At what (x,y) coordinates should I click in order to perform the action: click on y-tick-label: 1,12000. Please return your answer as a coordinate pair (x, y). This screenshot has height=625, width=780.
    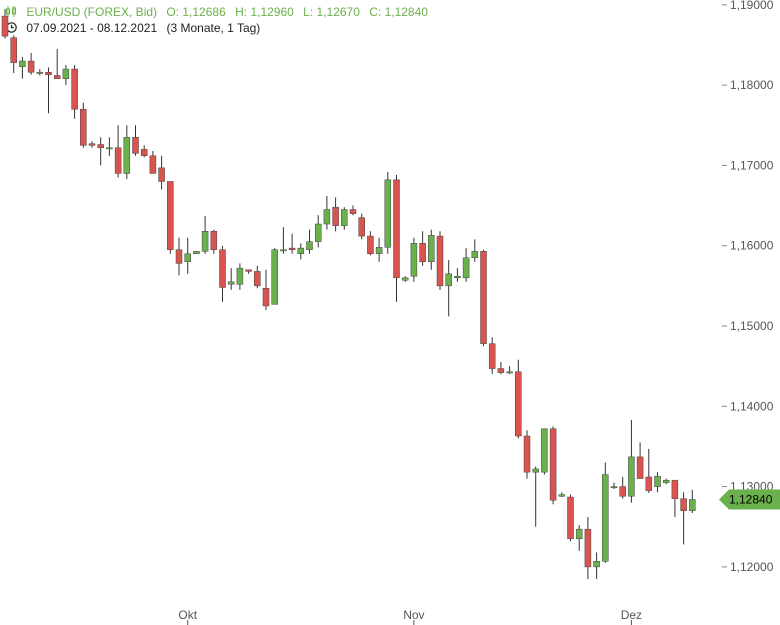
    Looking at the image, I should click on (752, 567).